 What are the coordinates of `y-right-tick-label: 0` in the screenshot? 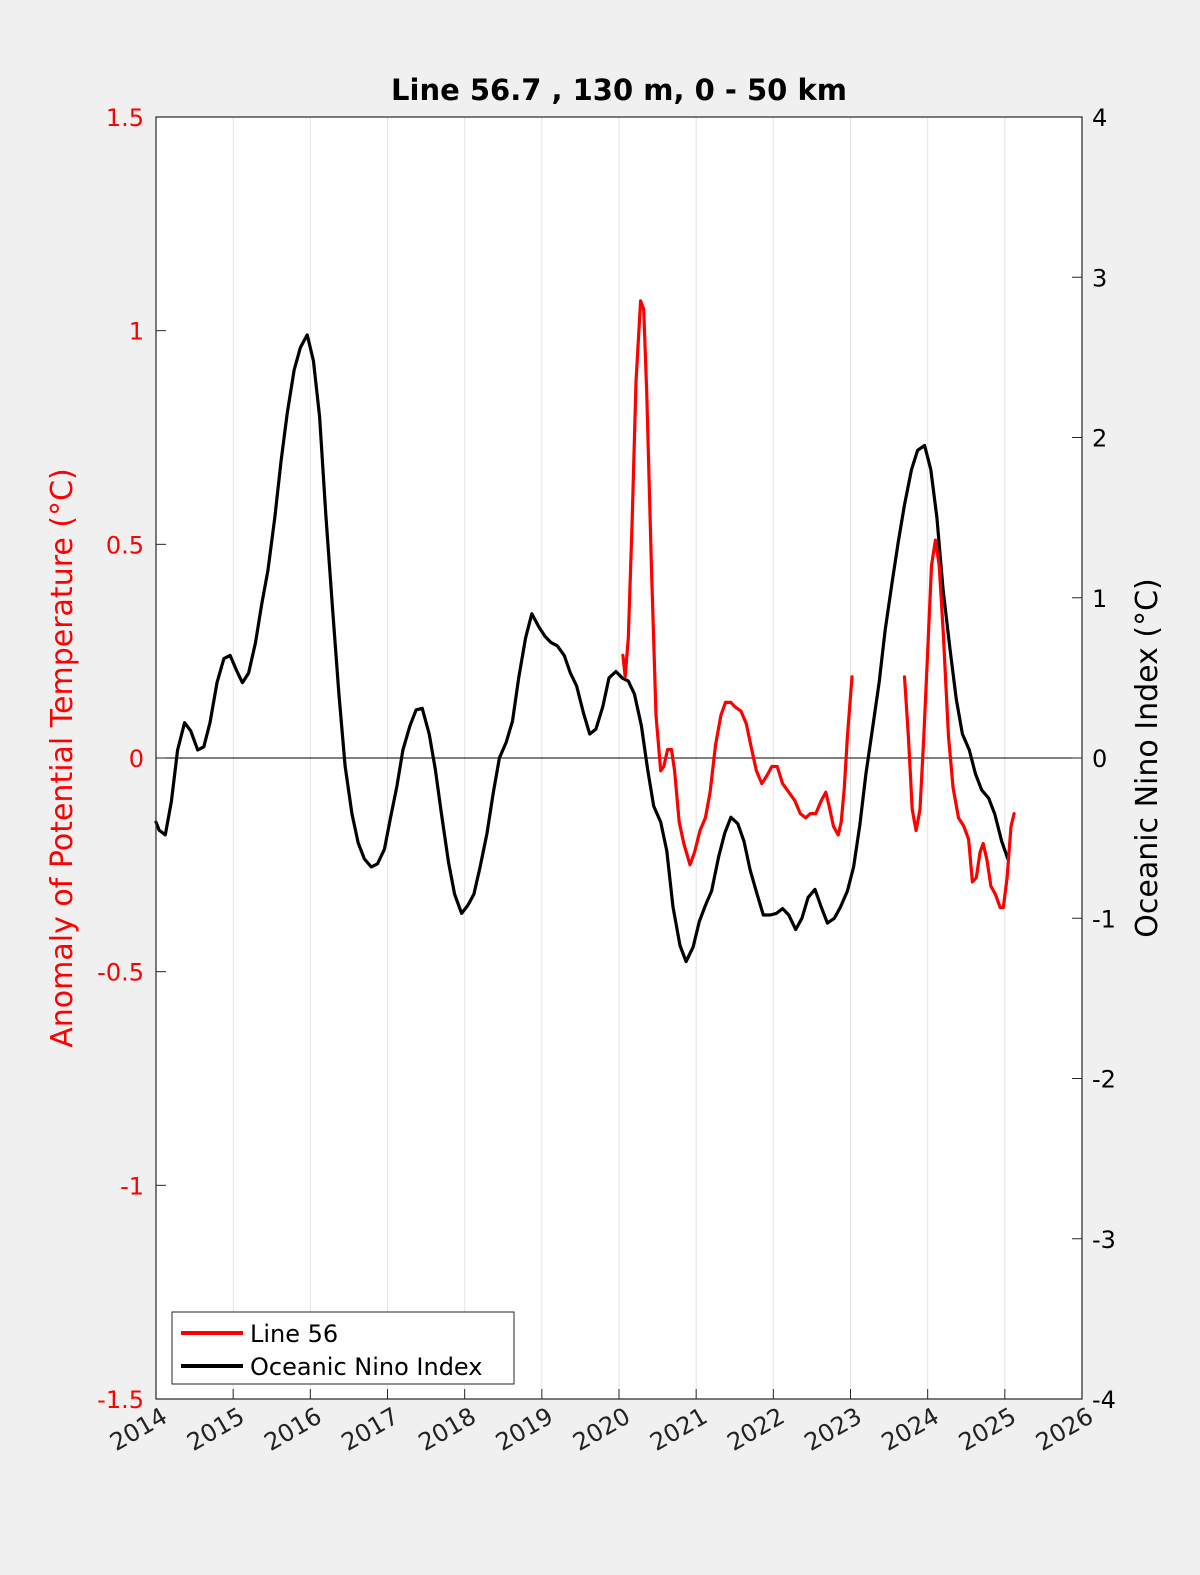 It's located at (1099, 759).